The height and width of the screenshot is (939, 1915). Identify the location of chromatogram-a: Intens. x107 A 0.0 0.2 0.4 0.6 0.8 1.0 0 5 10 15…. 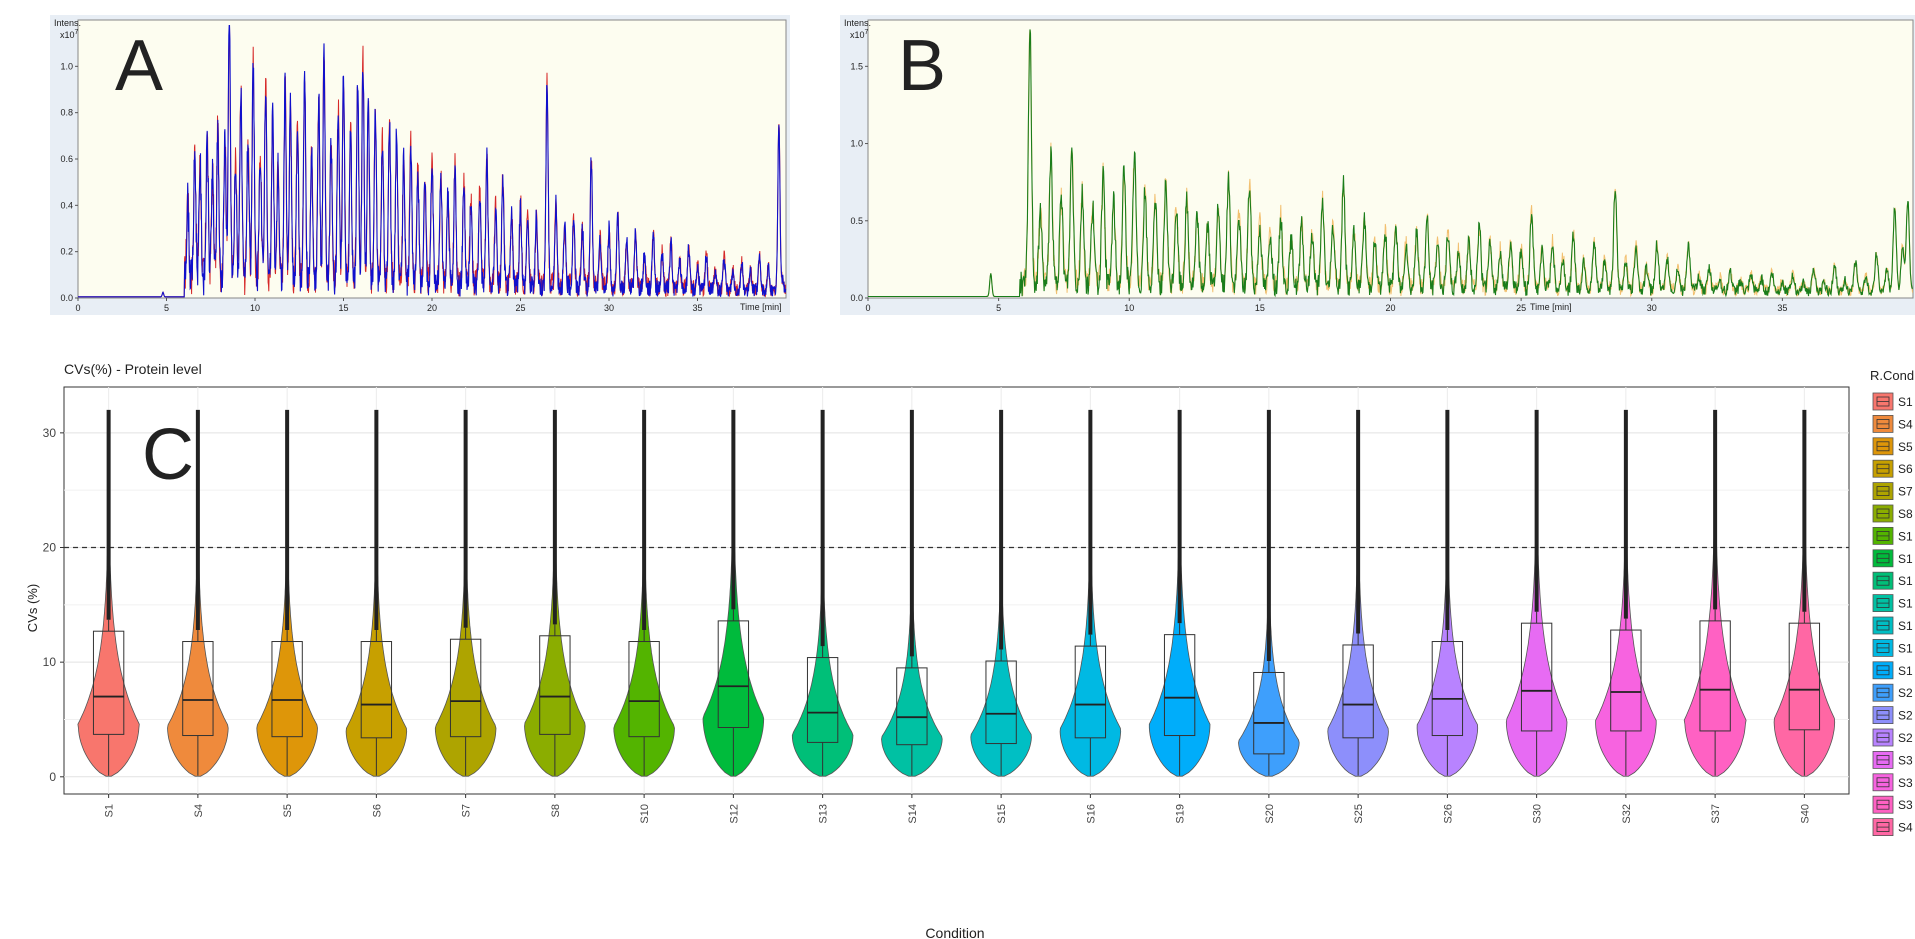
(420, 165).